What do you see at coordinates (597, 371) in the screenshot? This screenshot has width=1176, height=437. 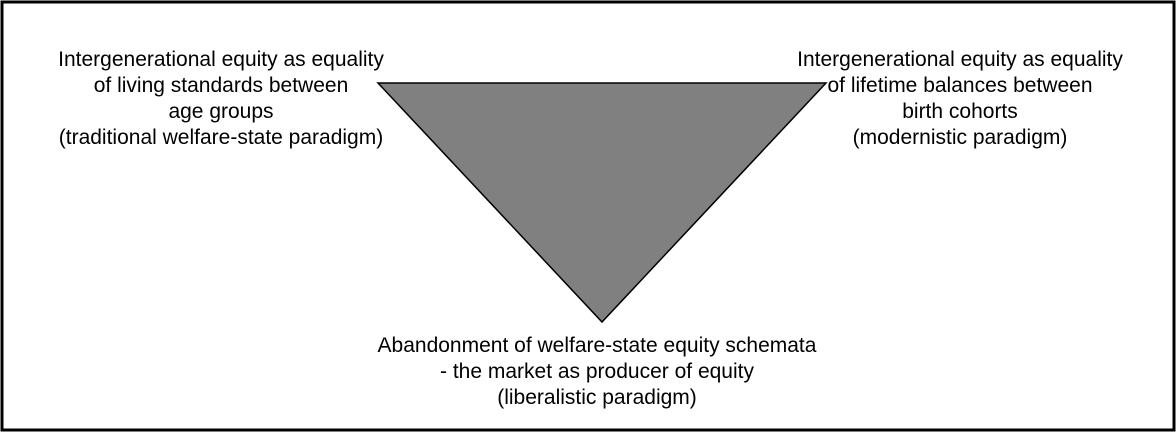 I see `node-label: - the market as producer of equity` at bounding box center [597, 371].